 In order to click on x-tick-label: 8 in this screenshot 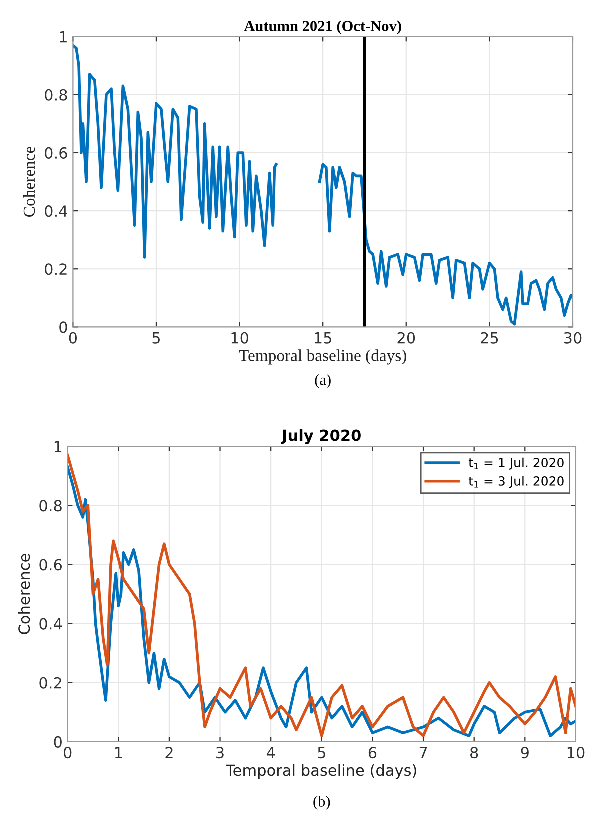, I will do `click(474, 753)`.